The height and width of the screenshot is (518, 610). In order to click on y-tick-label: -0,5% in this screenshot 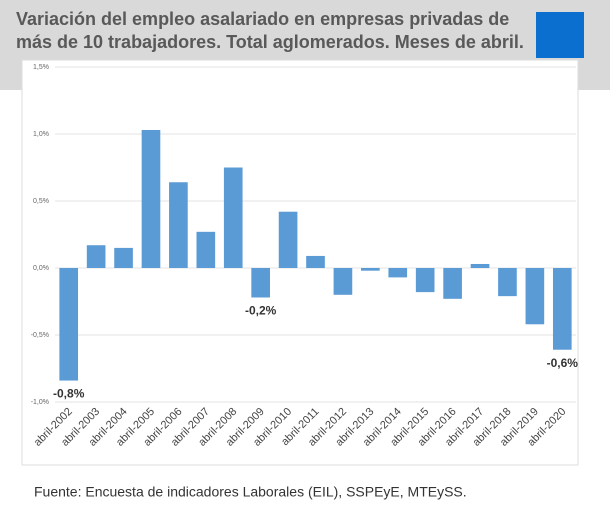, I will do `click(40, 335)`.